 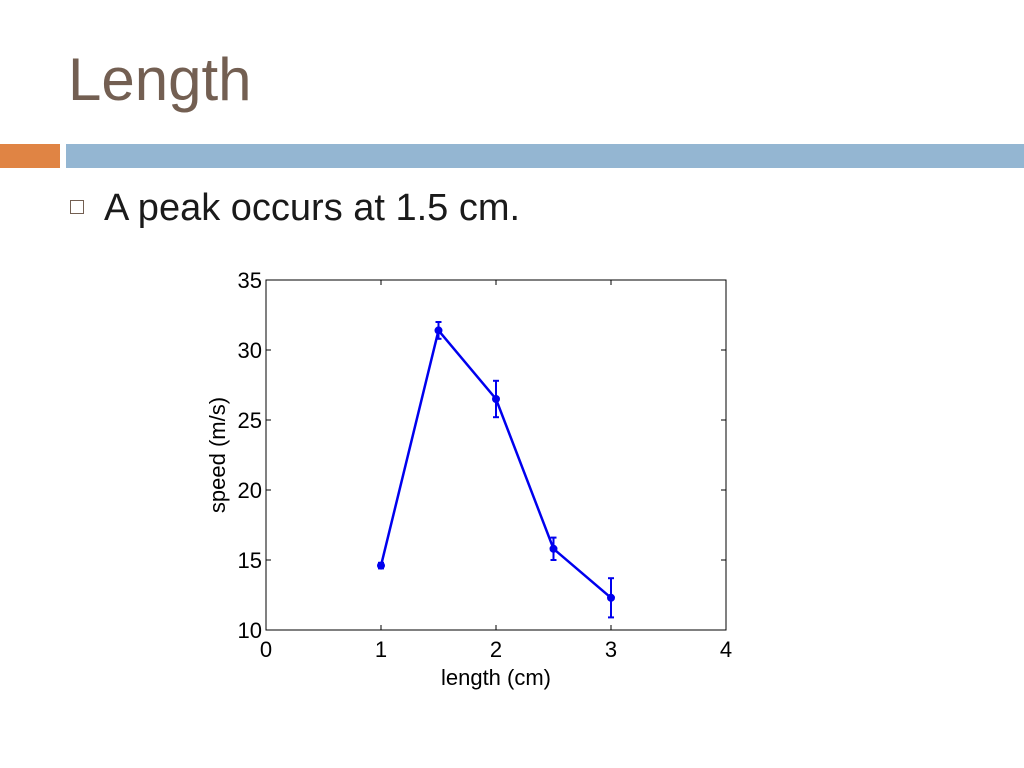 I want to click on y-tick-label: 35, so click(x=250, y=280).